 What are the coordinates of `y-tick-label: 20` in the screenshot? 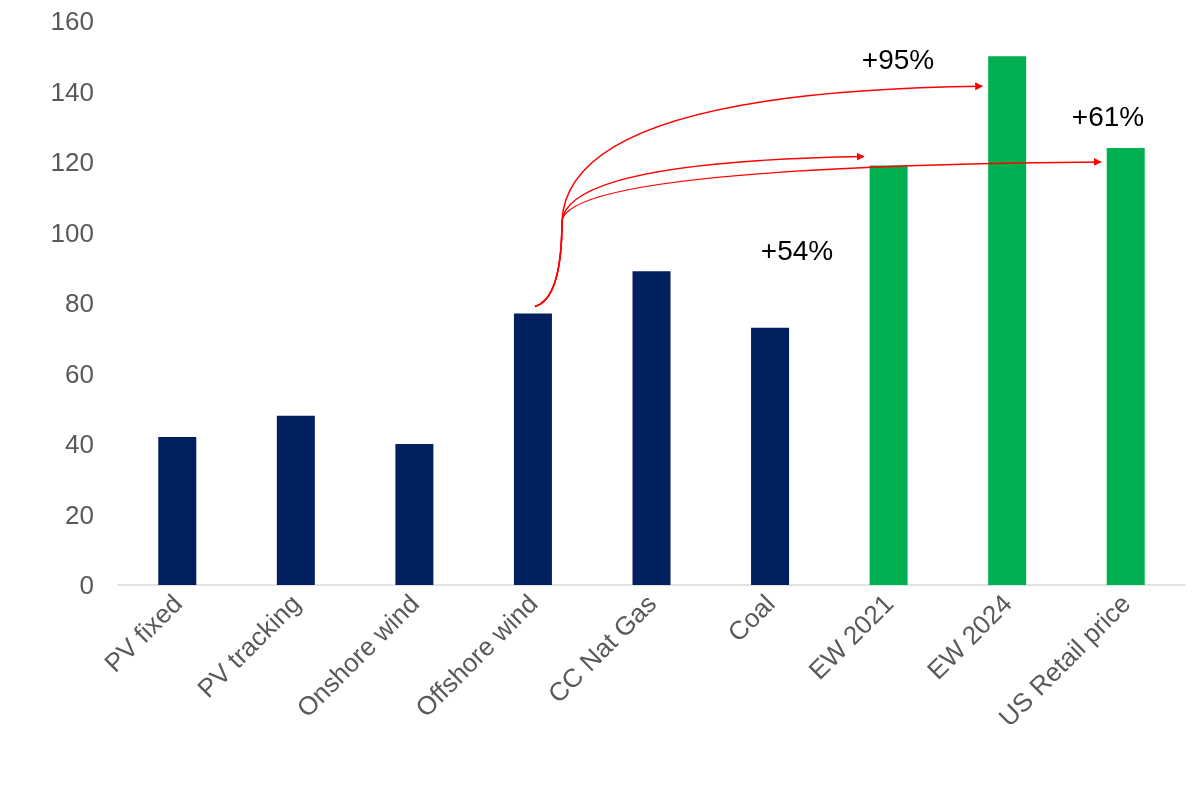 It's located at (79, 514).